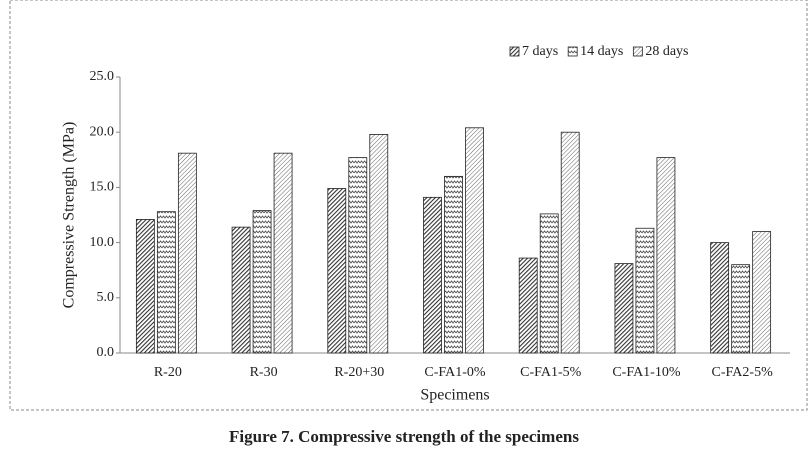 This screenshot has height=450, width=808. I want to click on x-axis-label: Specimens, so click(454, 395).